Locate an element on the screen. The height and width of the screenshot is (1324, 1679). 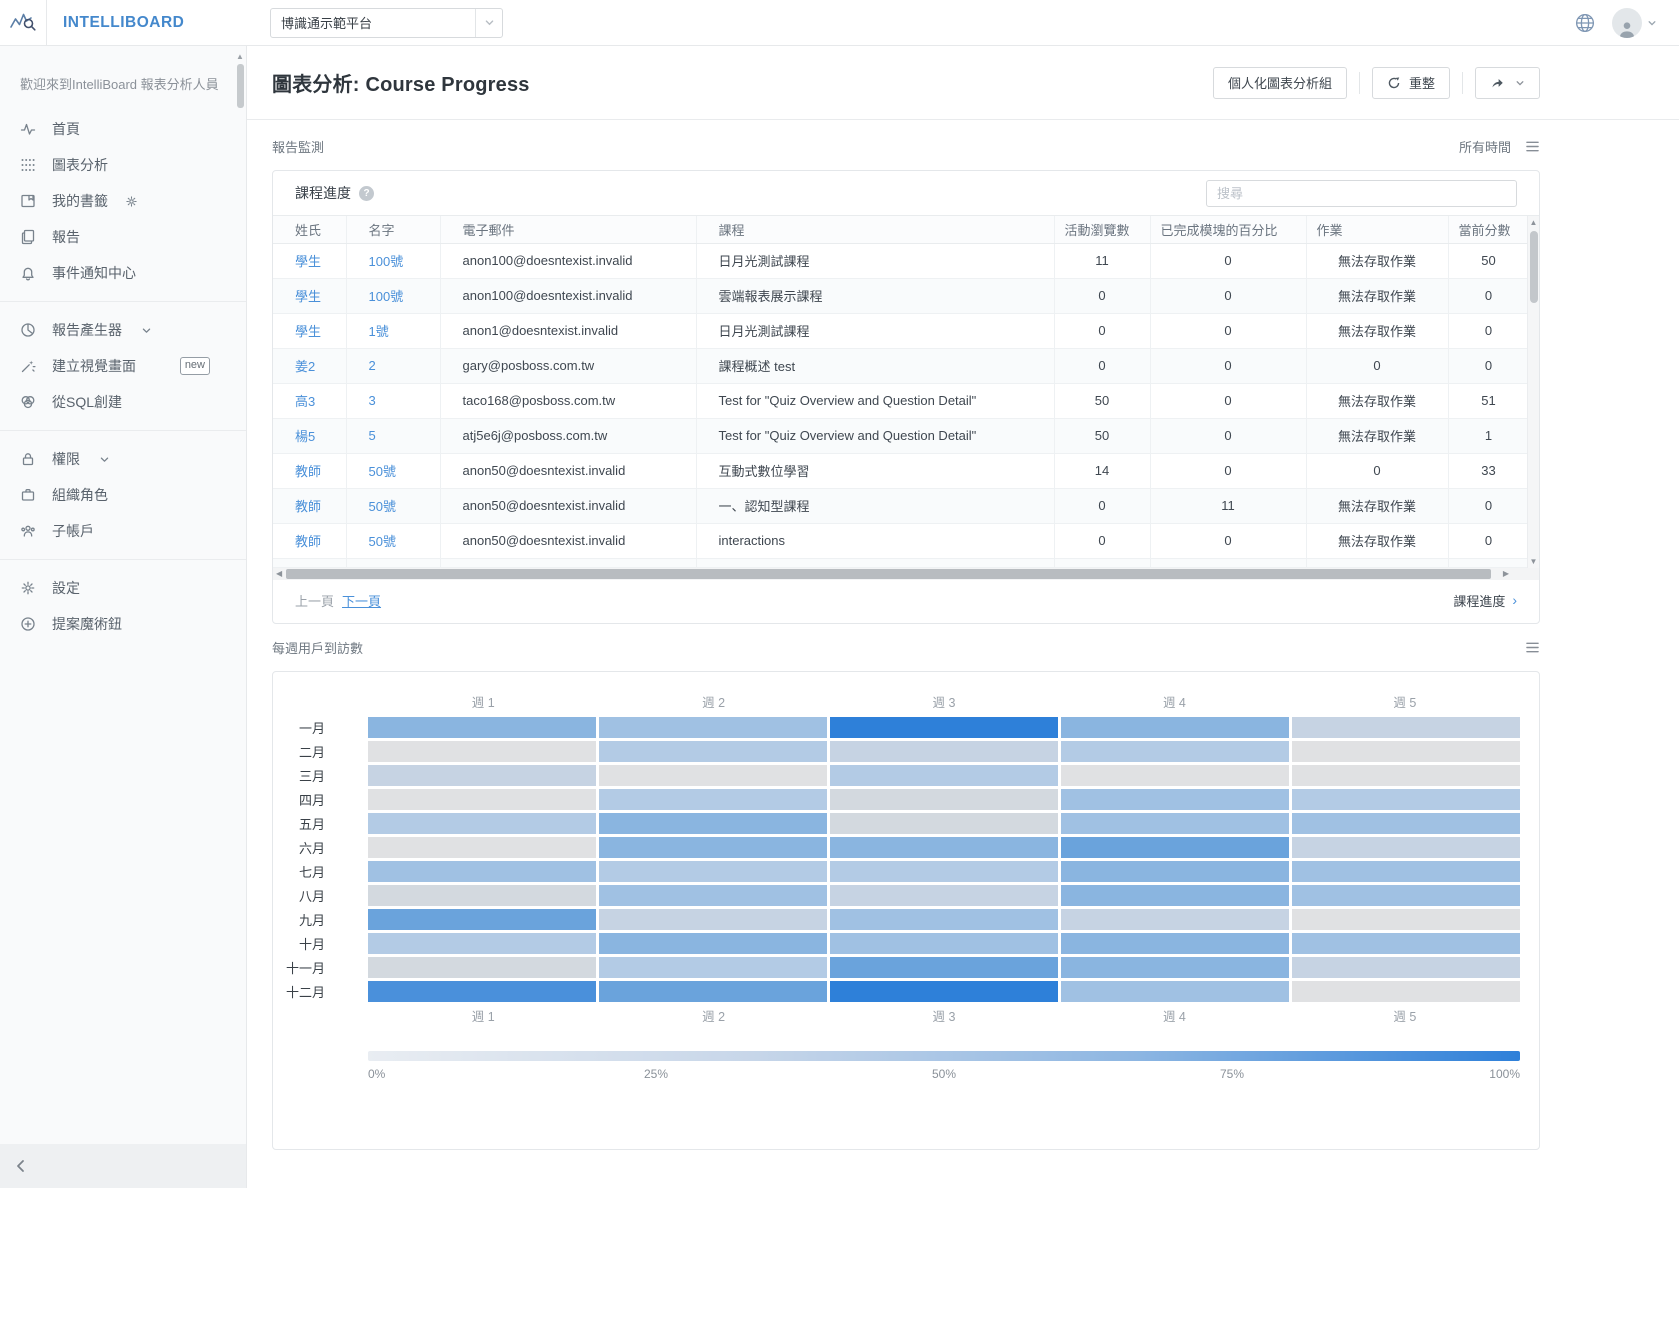
pagination-next: 下一頁 is located at coordinates (362, 601).